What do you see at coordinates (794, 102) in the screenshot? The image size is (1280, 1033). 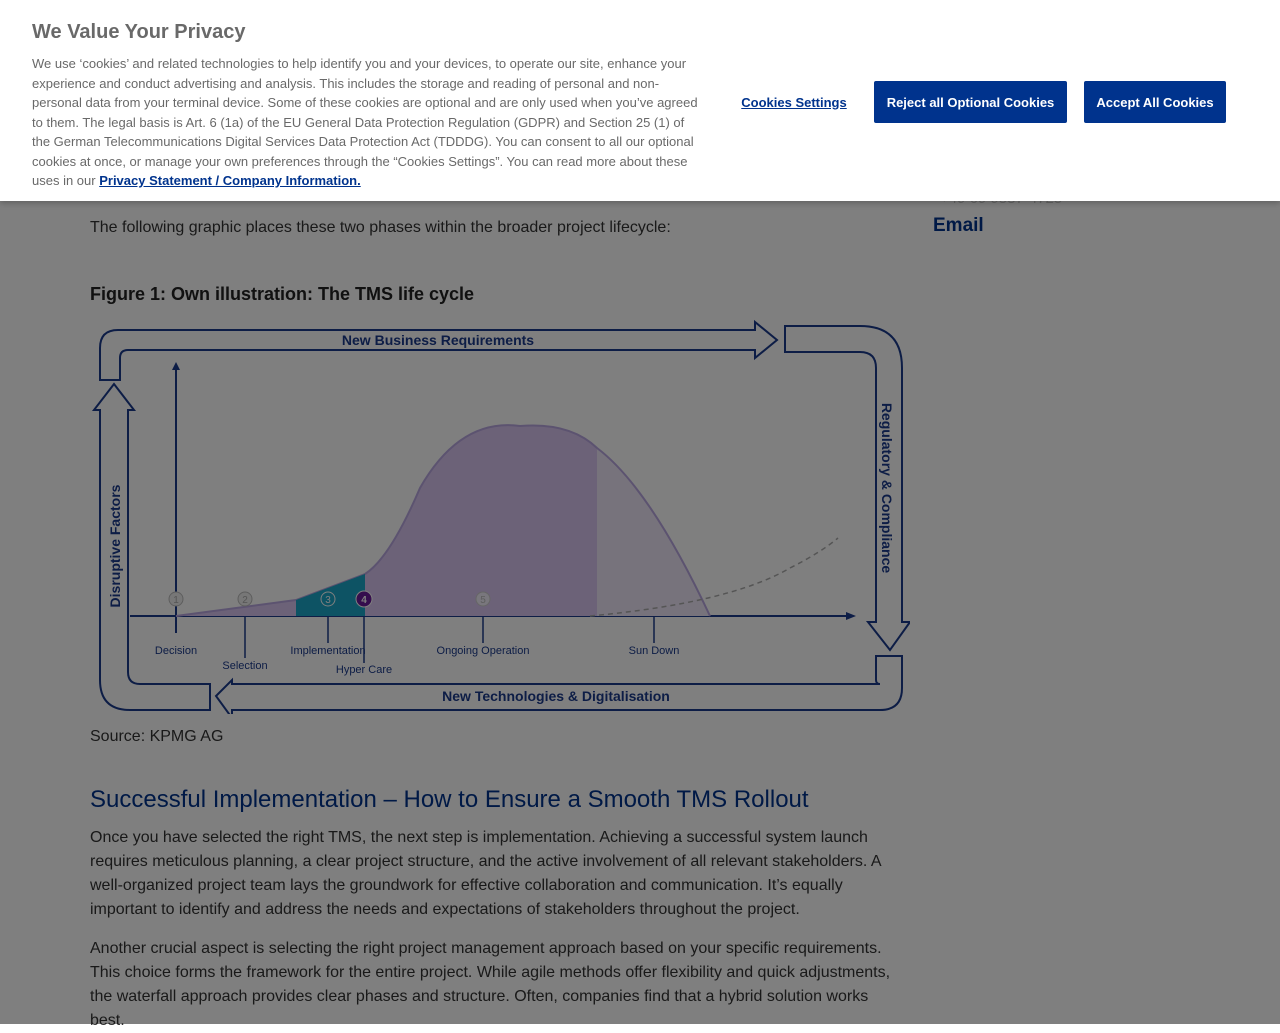 I see `cookies-settings-button: Cookies Settings` at bounding box center [794, 102].